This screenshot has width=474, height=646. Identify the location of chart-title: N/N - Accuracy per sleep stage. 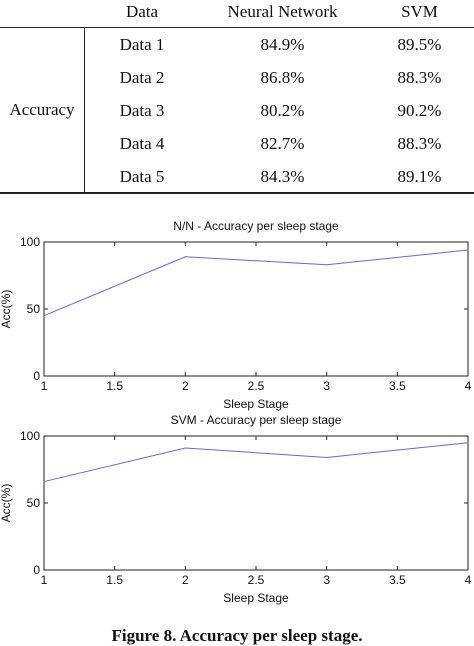
(256, 226).